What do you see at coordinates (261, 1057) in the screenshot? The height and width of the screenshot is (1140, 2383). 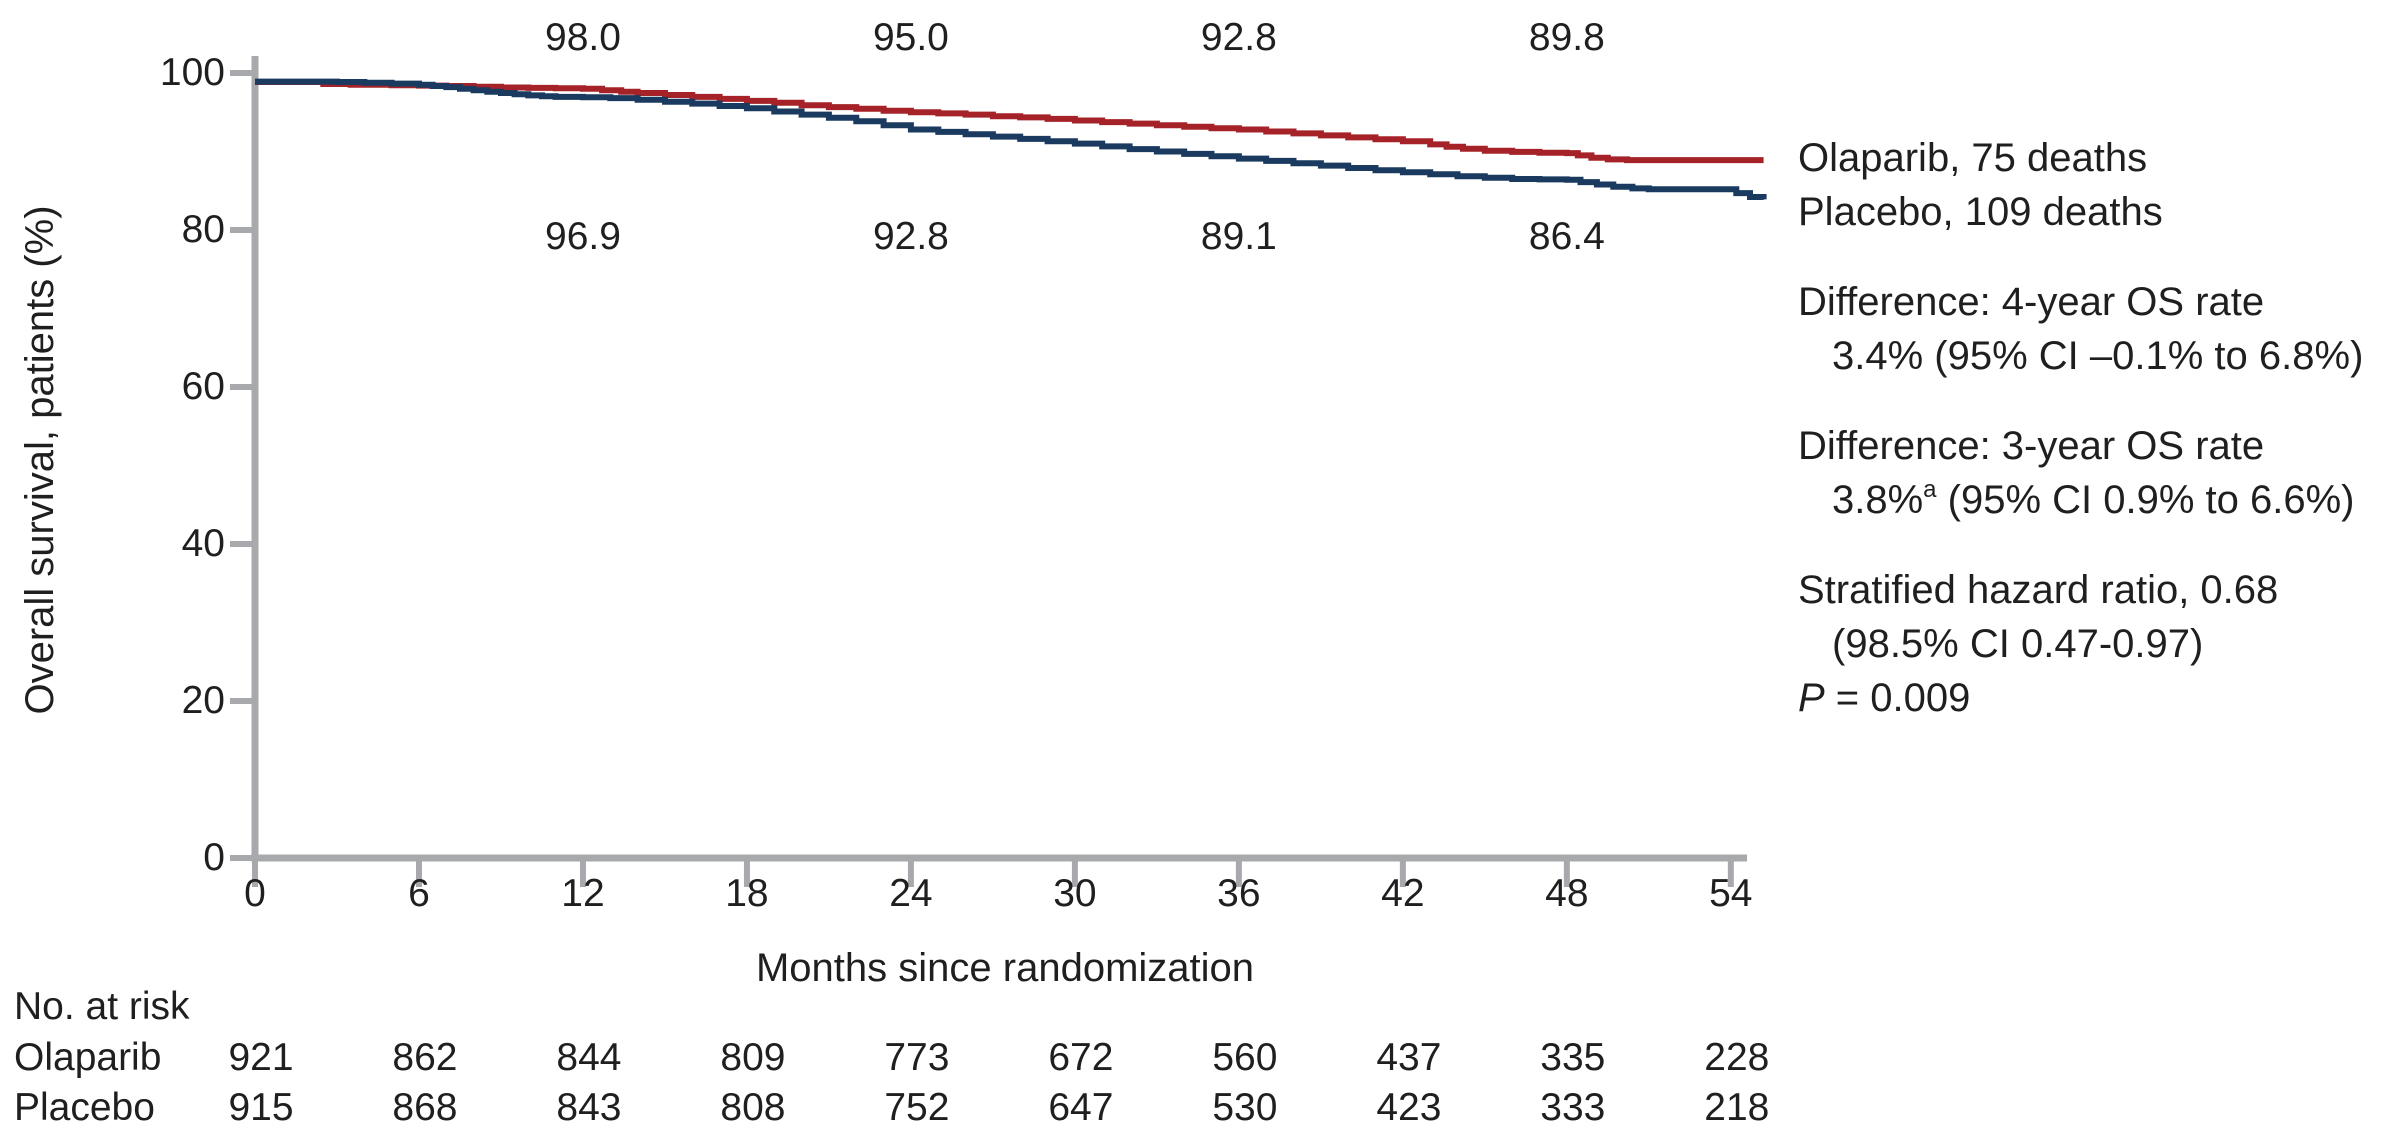 I see `at-risk-count: 921` at bounding box center [261, 1057].